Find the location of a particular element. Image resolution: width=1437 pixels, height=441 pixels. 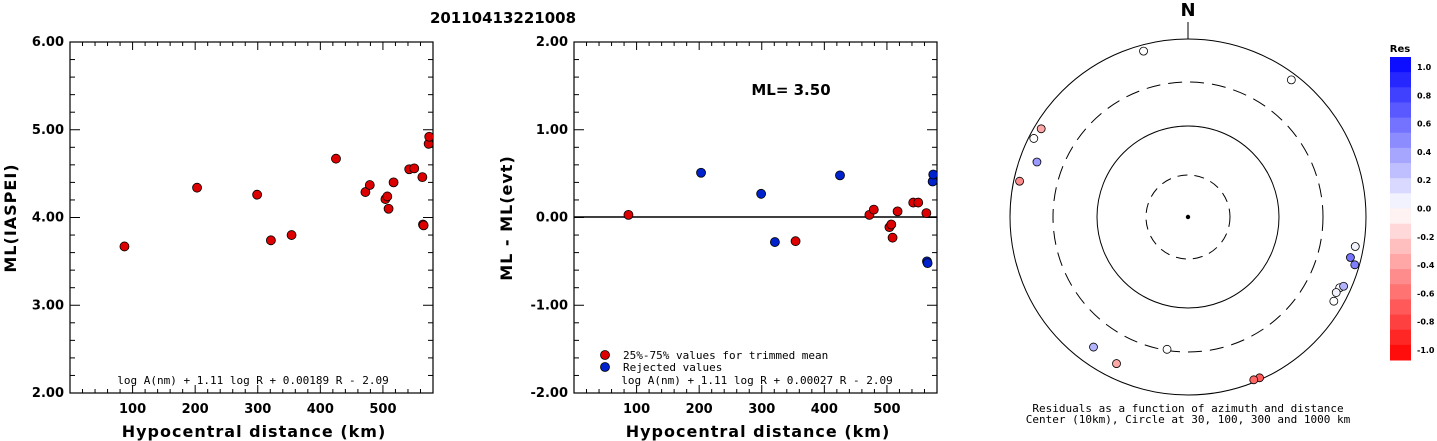

colorbar-tick-labels: 1.0 0.8 0.6 0.4 0.2 0.0 -0.2 -0.4 -0.6 -0.8 -1.0 is located at coordinates (1426, 209).